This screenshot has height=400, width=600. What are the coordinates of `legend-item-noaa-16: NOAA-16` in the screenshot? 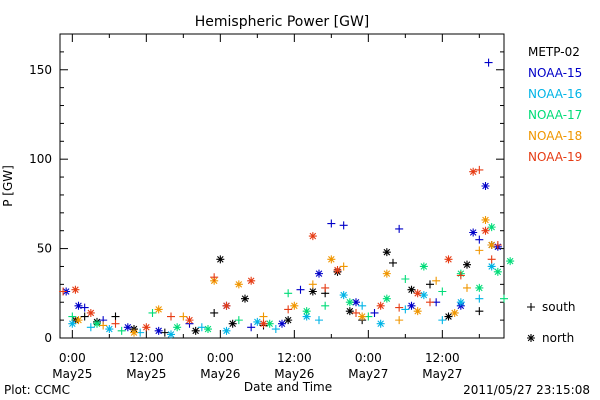 It's located at (555, 94).